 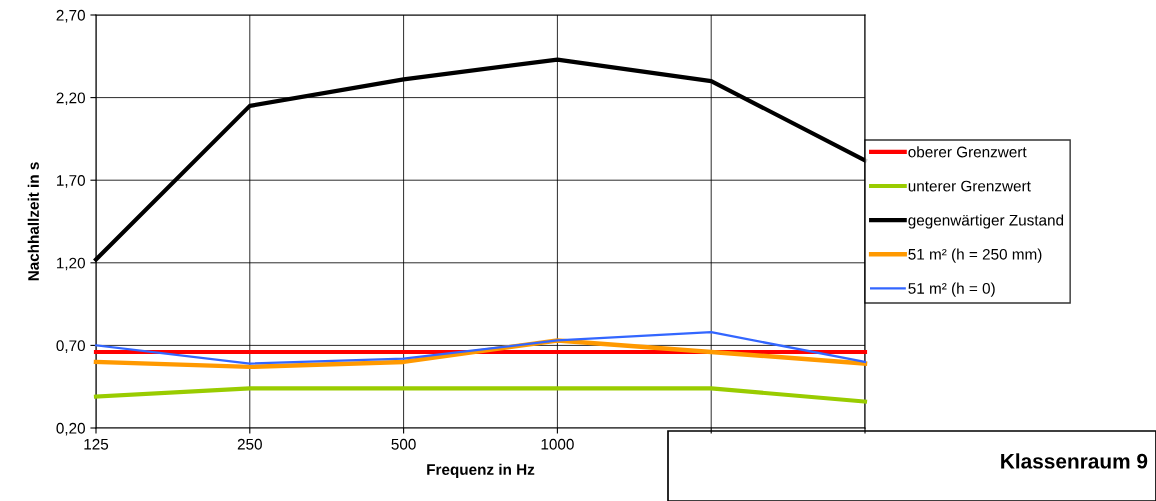 I want to click on y-tick-label: 2,70, so click(x=70, y=16).